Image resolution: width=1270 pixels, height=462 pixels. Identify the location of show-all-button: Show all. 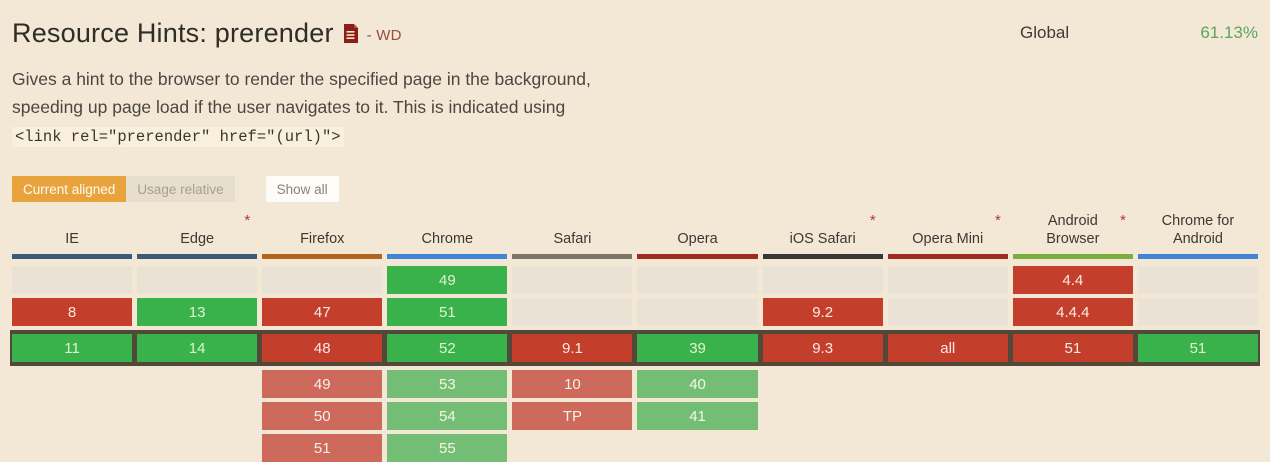
(302, 189).